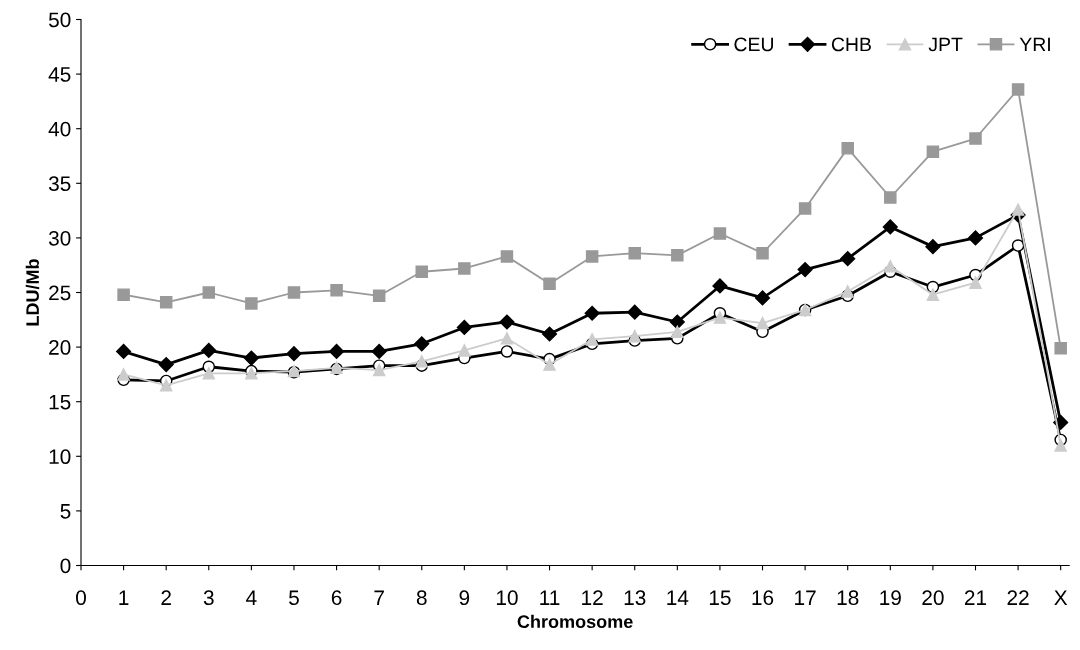 This screenshot has width=1080, height=650. Describe the element at coordinates (464, 598) in the screenshot. I see `x-tick-label: 9` at that location.